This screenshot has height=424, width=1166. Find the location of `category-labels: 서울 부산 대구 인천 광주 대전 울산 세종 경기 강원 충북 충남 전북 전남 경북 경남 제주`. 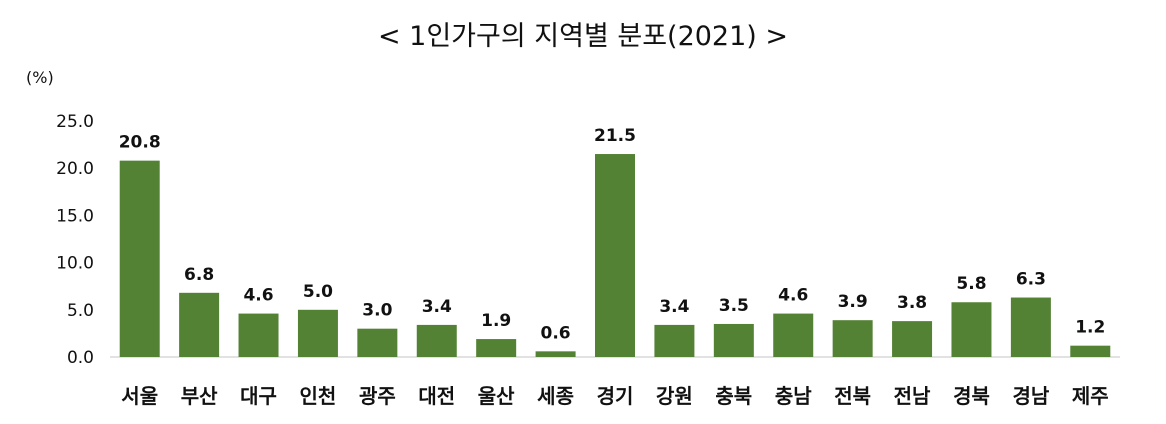

category-labels: 서울 부산 대구 인천 광주 대전 울산 세종 경기 강원 충북 충남 전북 전남 경북 경남 제주 is located at coordinates (614, 396).